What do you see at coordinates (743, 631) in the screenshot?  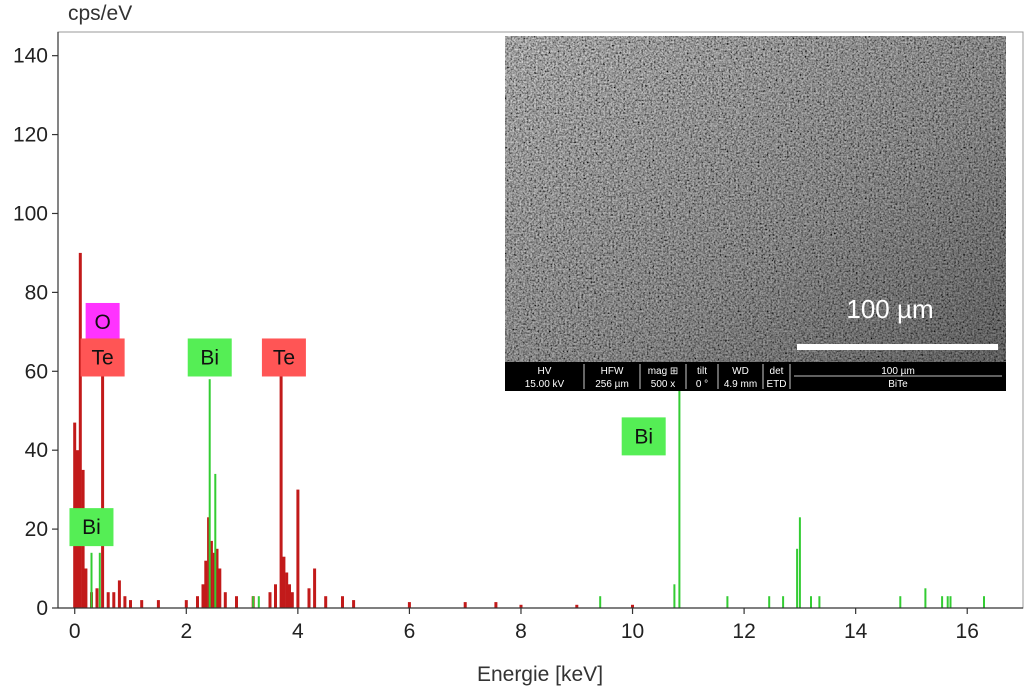 I see `x-tick-label: 12` at bounding box center [743, 631].